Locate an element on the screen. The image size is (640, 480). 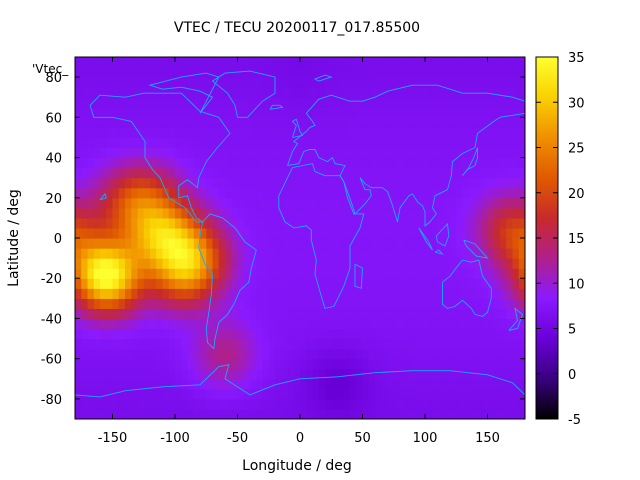
series-key-label: 'Vtec_ is located at coordinates (50, 69).